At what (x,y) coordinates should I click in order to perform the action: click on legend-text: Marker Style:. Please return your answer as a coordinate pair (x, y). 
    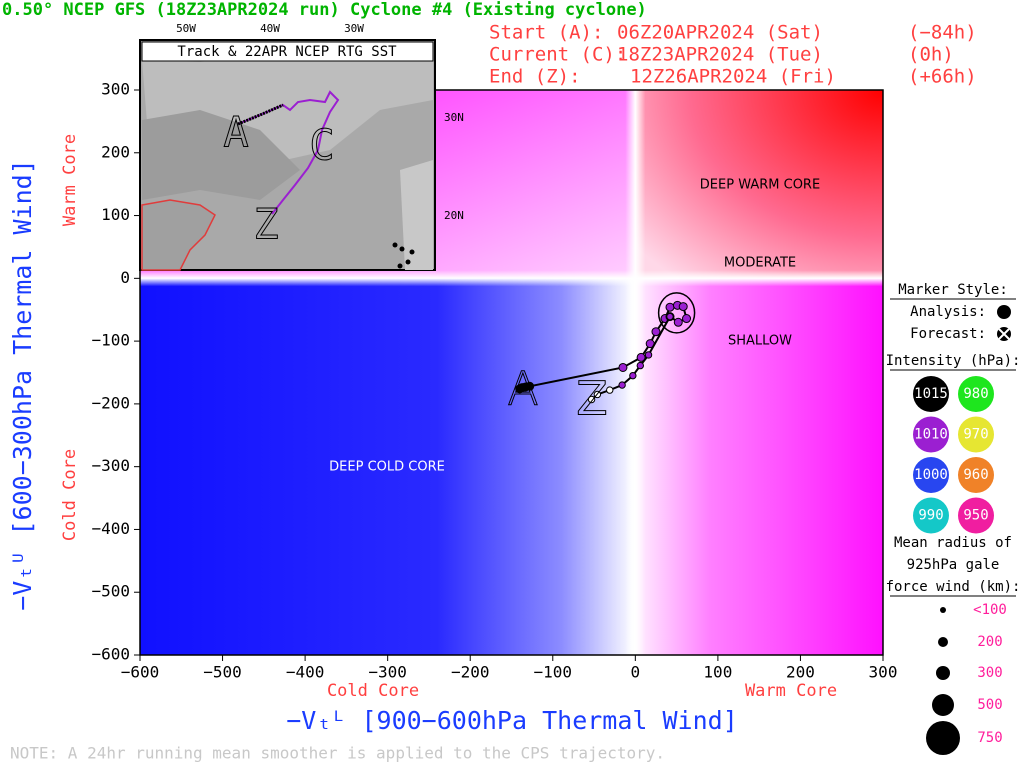
    Looking at the image, I should click on (953, 290).